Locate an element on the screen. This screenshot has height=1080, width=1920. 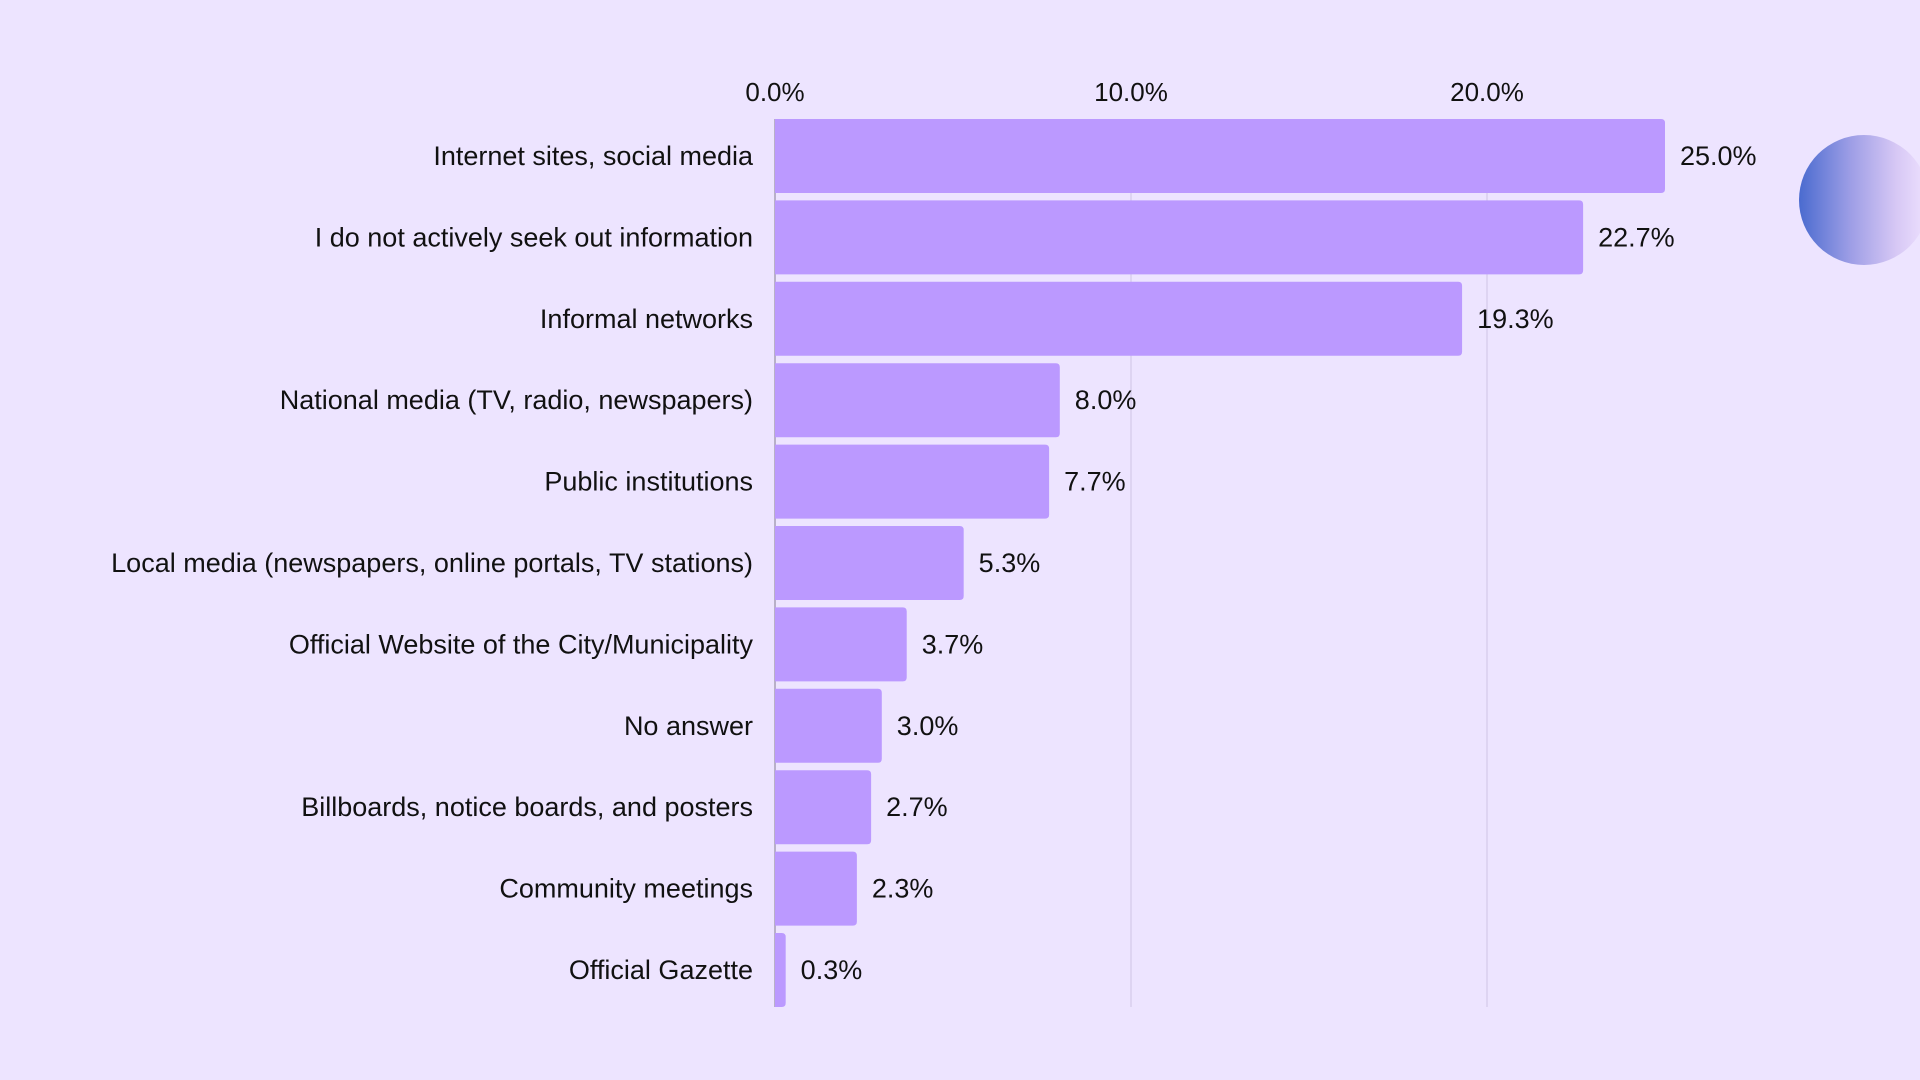
value-label: 0.3% is located at coordinates (832, 970).